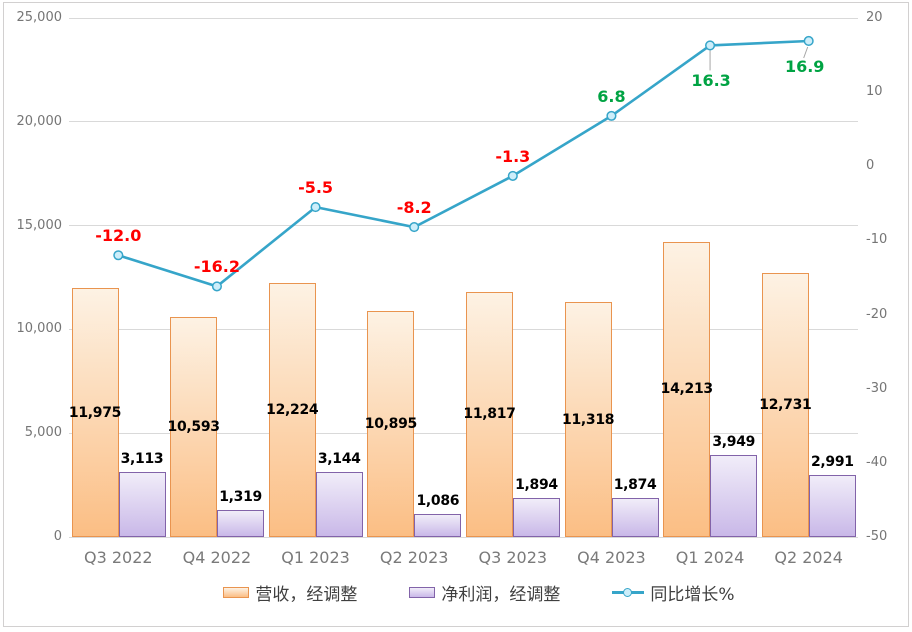 The width and height of the screenshot is (912, 632). What do you see at coordinates (57, 536) in the screenshot?
I see `left-axis-tick-label: 0` at bounding box center [57, 536].